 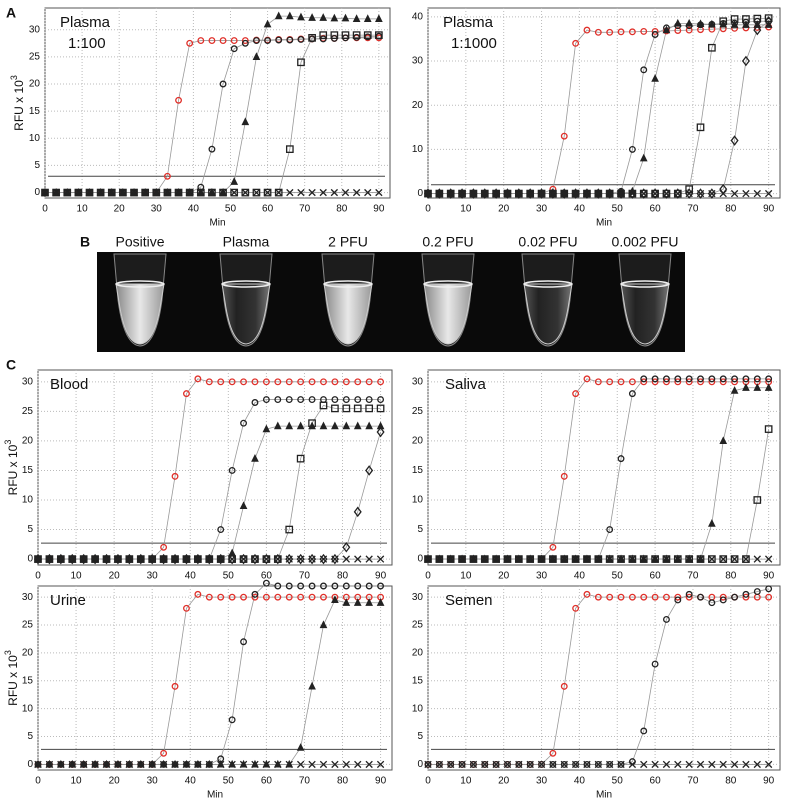 I want to click on x-tick-label: 80, so click(x=343, y=781).